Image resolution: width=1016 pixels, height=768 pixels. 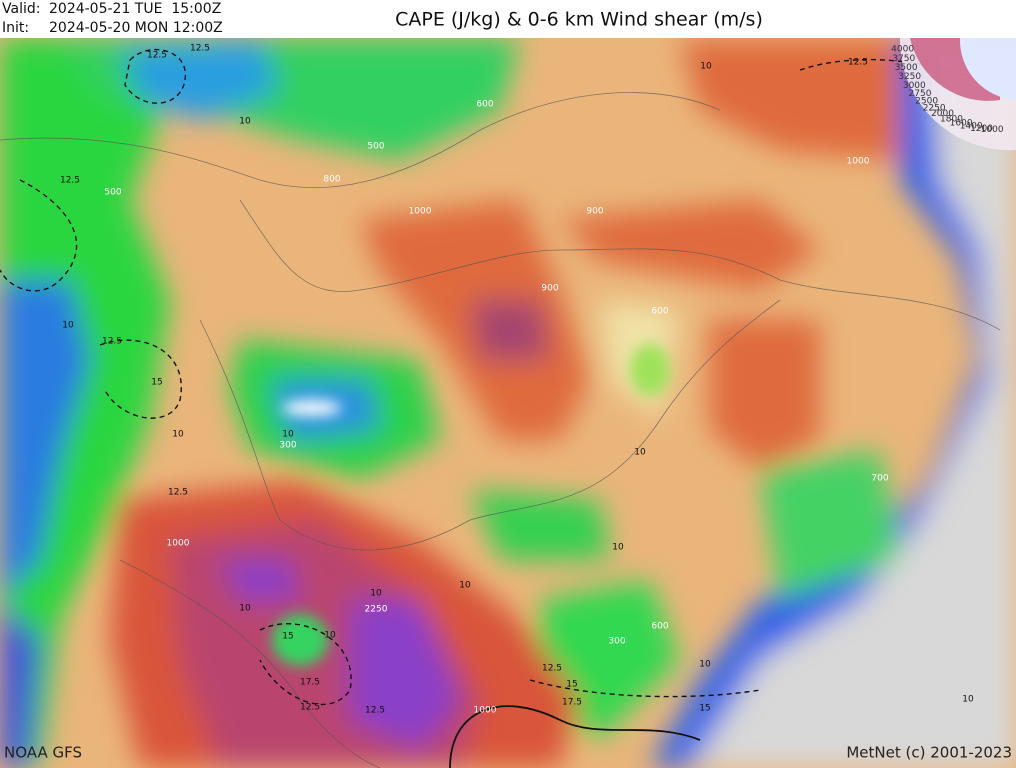 What do you see at coordinates (879, 479) in the screenshot?
I see `contour-label: 700` at bounding box center [879, 479].